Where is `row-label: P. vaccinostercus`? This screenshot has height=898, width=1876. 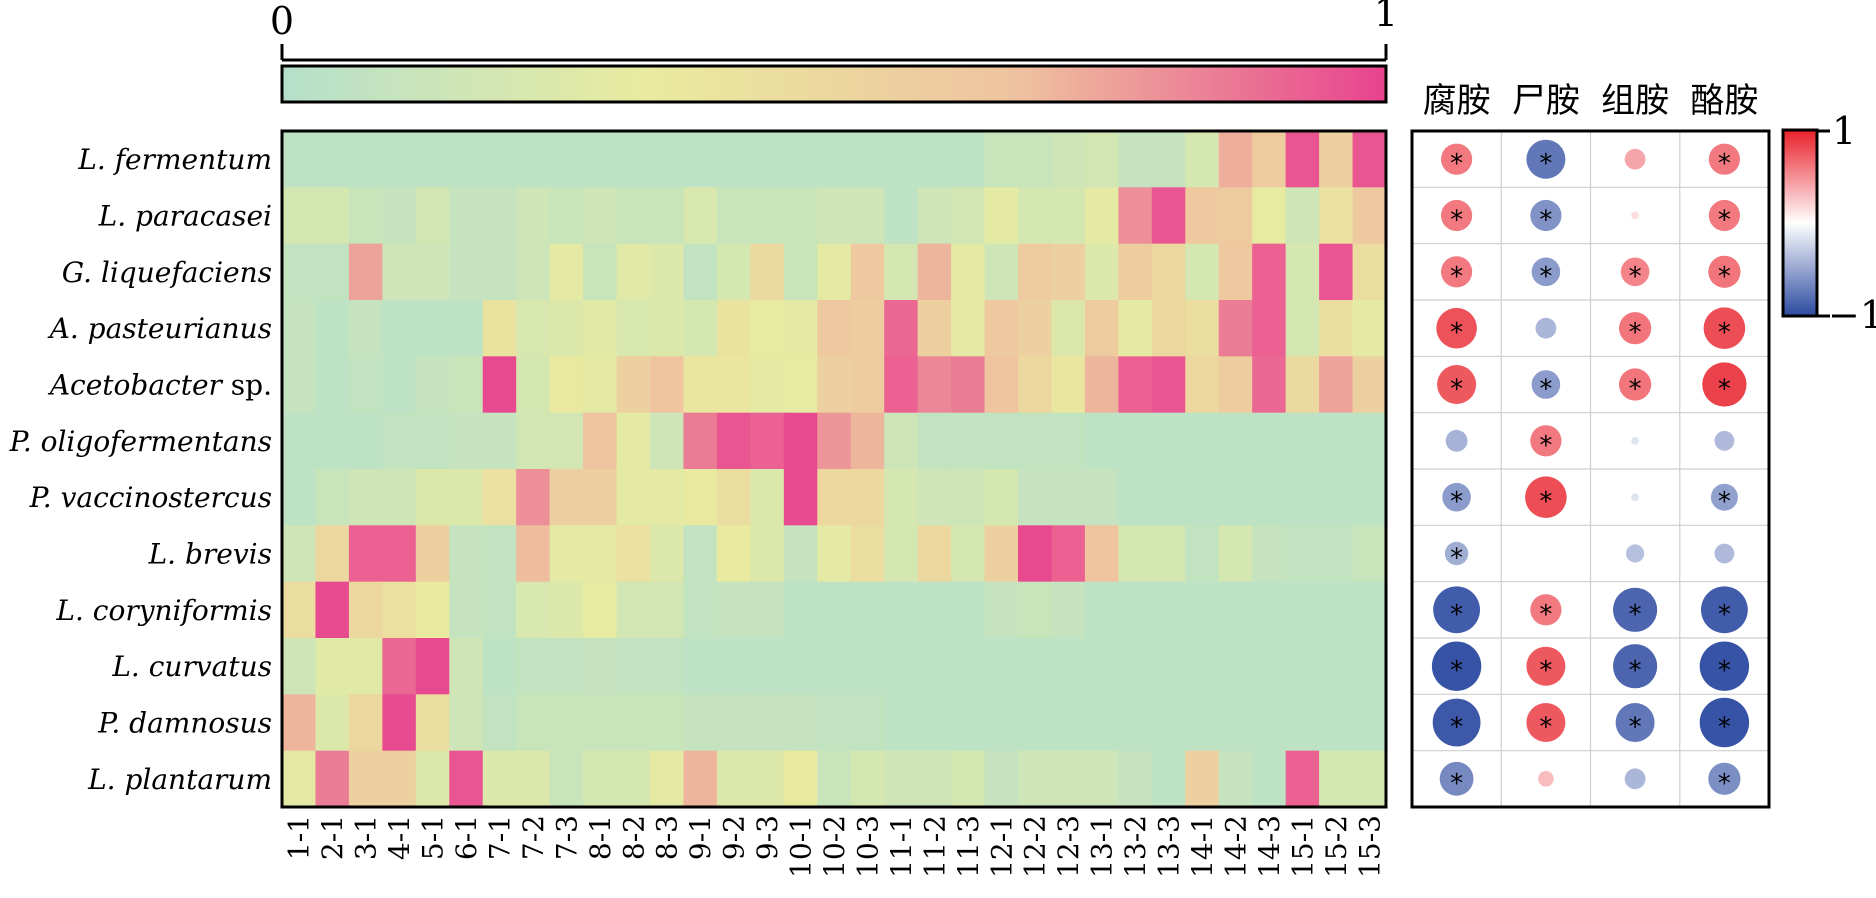 row-label: P. vaccinostercus is located at coordinates (150, 497).